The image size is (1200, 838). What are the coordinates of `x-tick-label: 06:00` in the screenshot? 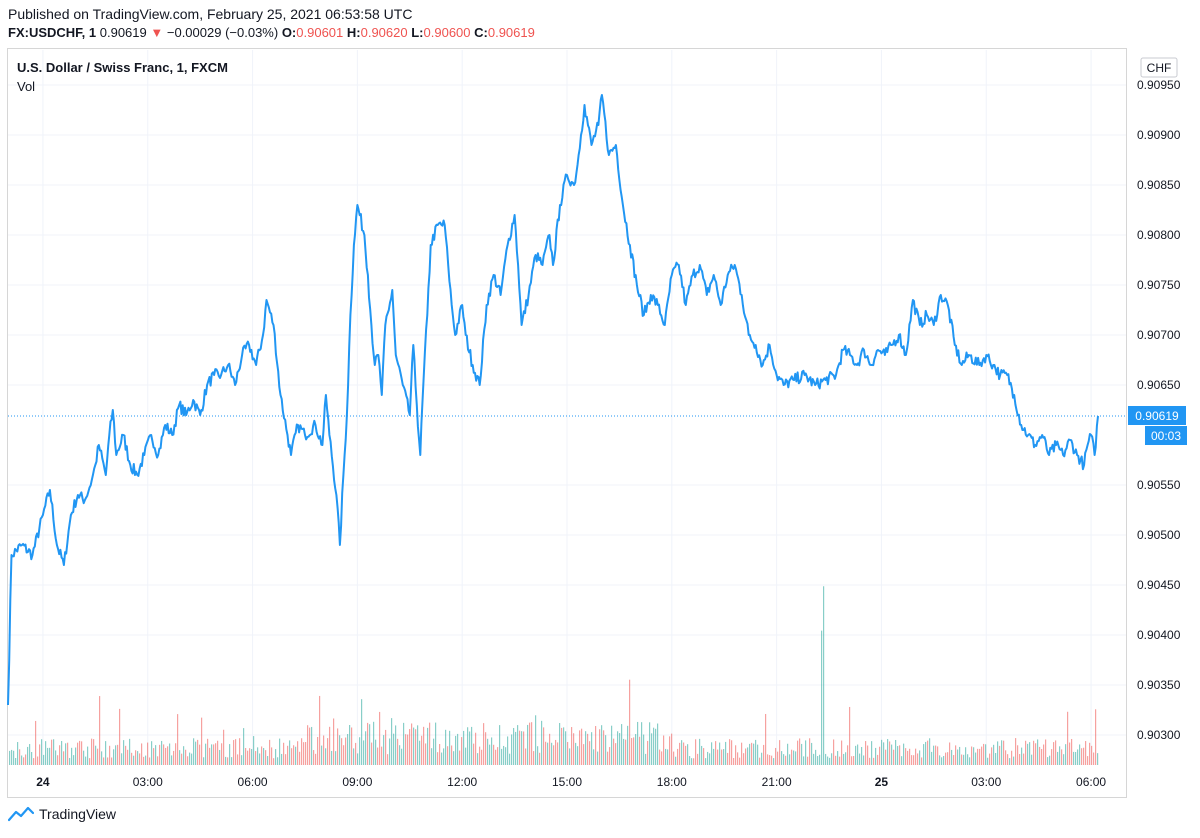 It's located at (1091, 782).